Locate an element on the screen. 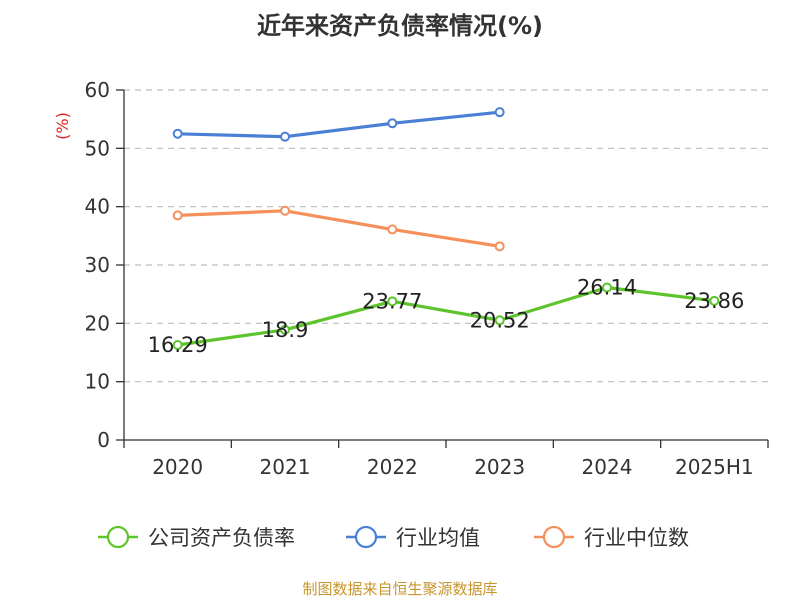 This screenshot has height=600, width=800. data-point-0-2022 is located at coordinates (392, 301).